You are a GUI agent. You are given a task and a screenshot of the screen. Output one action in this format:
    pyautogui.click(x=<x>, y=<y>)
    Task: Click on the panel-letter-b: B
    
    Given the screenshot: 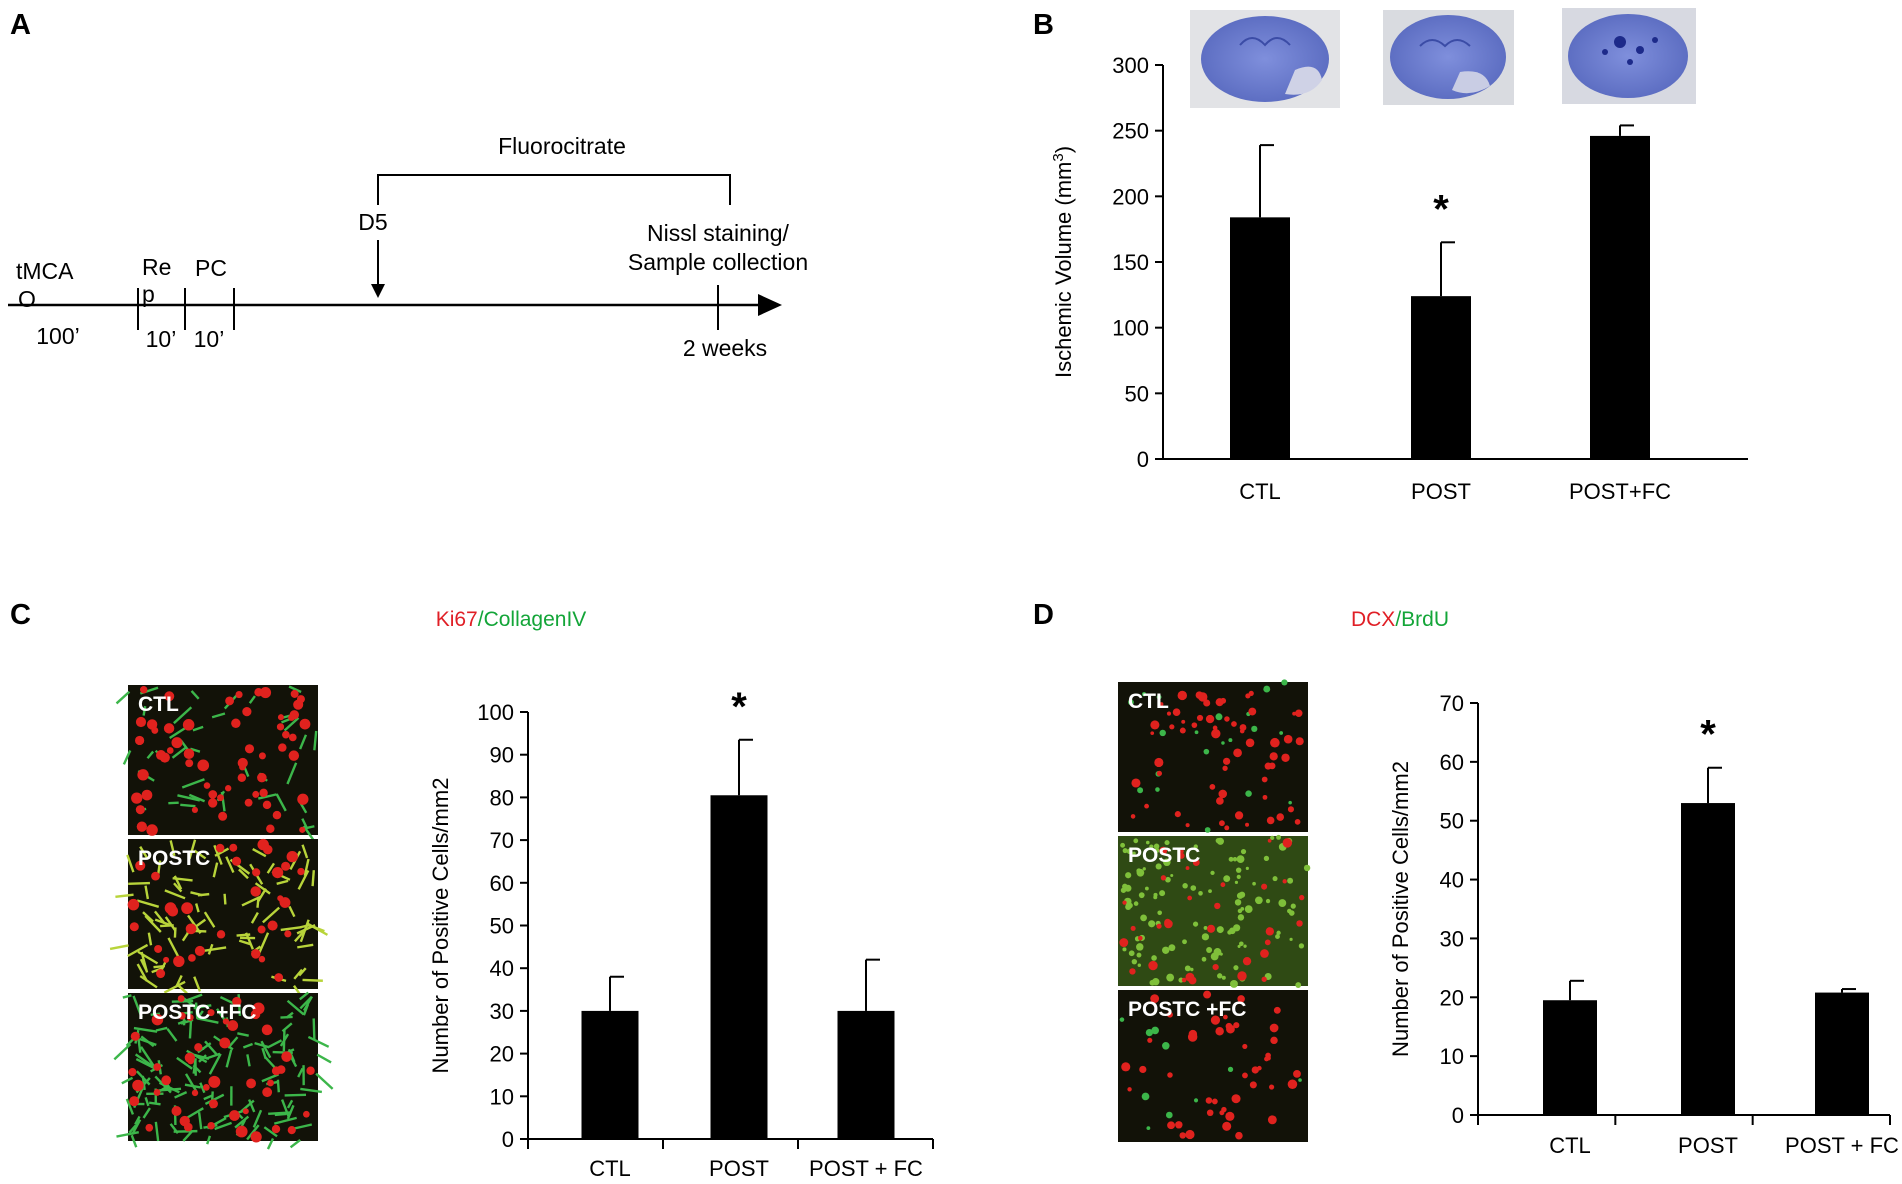 What is the action you would take?
    pyautogui.click(x=1043, y=25)
    